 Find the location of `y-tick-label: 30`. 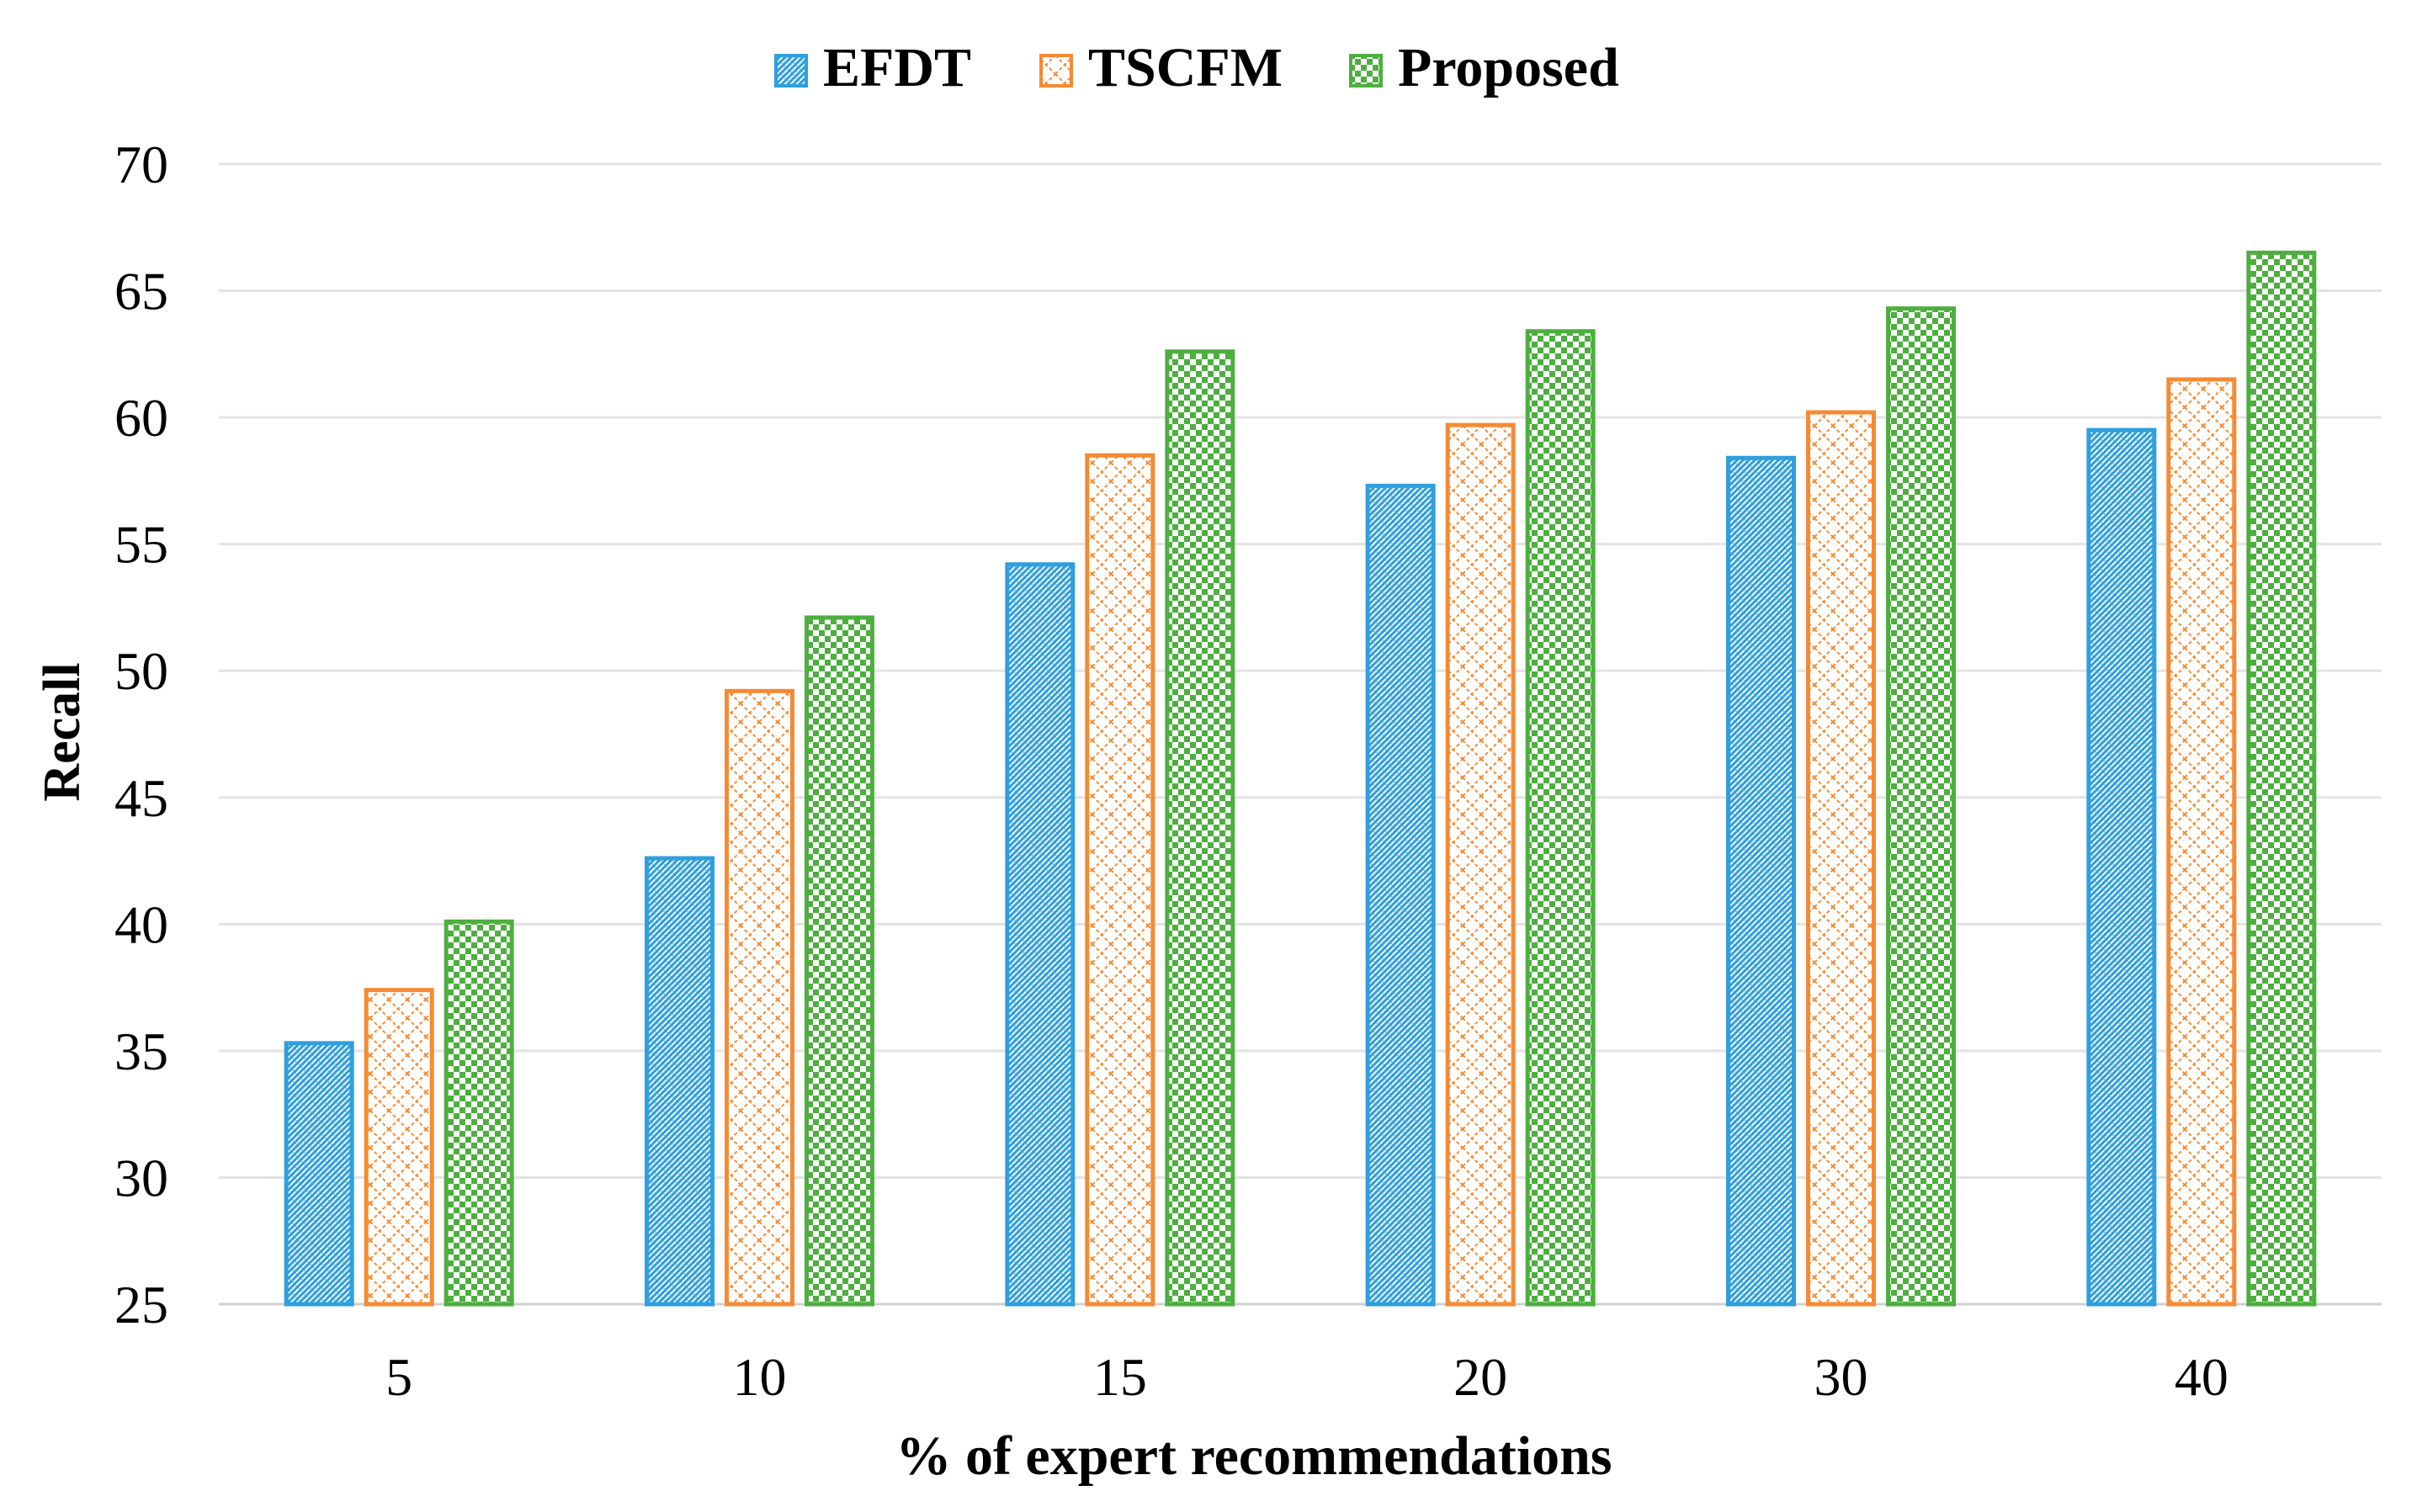

y-tick-label: 30 is located at coordinates (141, 1177).